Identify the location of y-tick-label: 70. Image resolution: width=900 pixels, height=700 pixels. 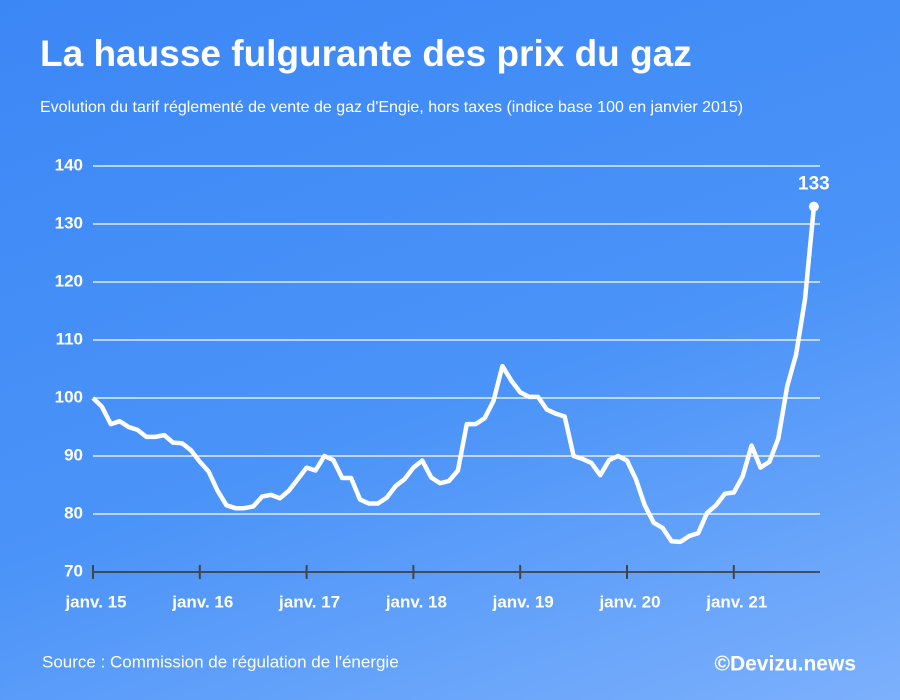
(73, 570).